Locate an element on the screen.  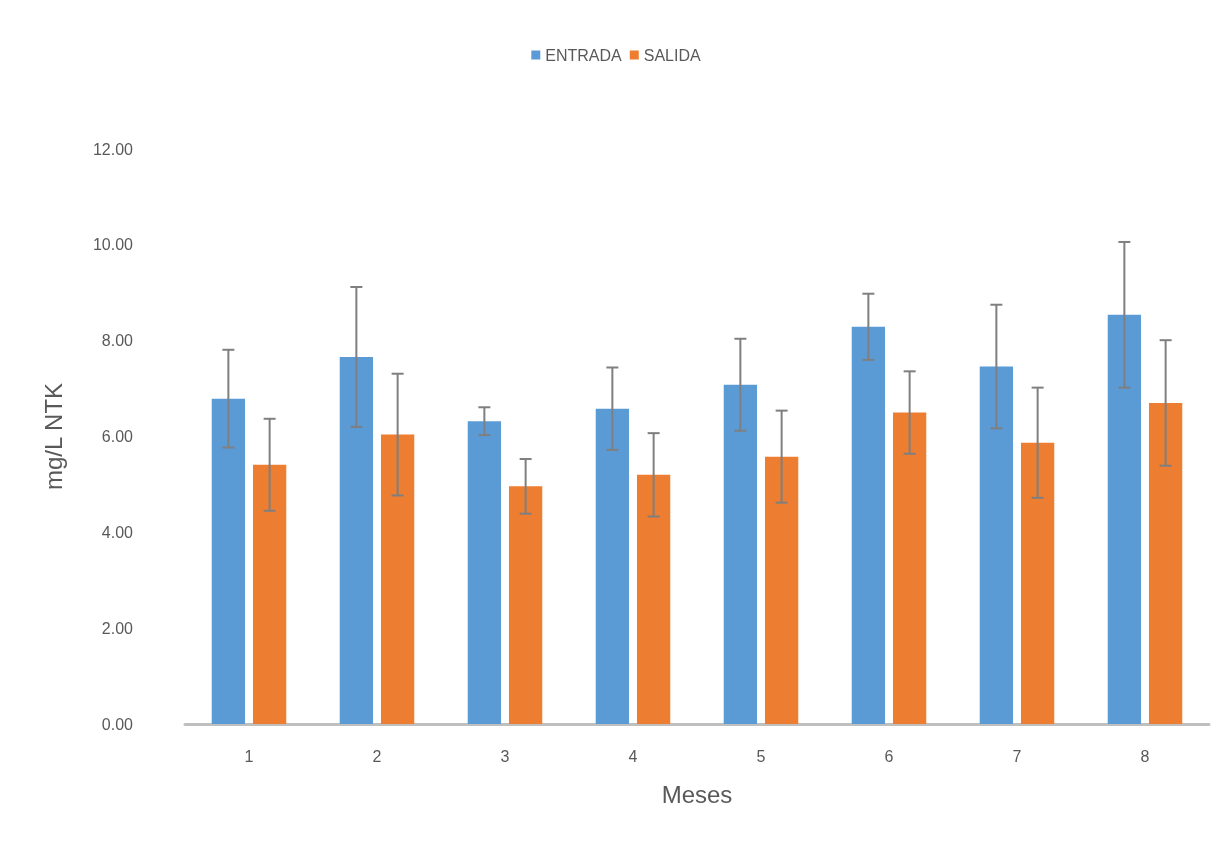
y-tick-label: 12.00 is located at coordinates (113, 149).